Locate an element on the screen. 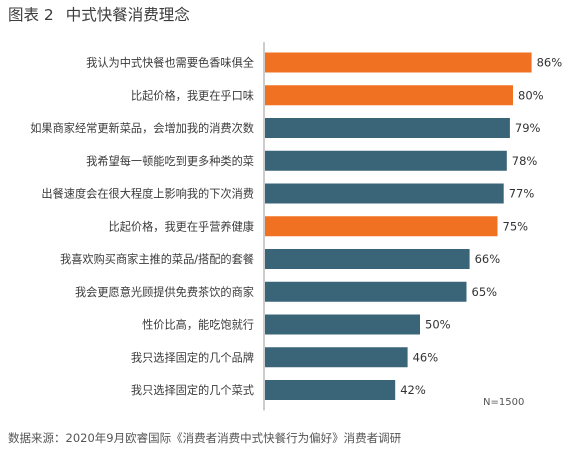  category-label: 我只选择固定的几个品牌 is located at coordinates (192, 357).